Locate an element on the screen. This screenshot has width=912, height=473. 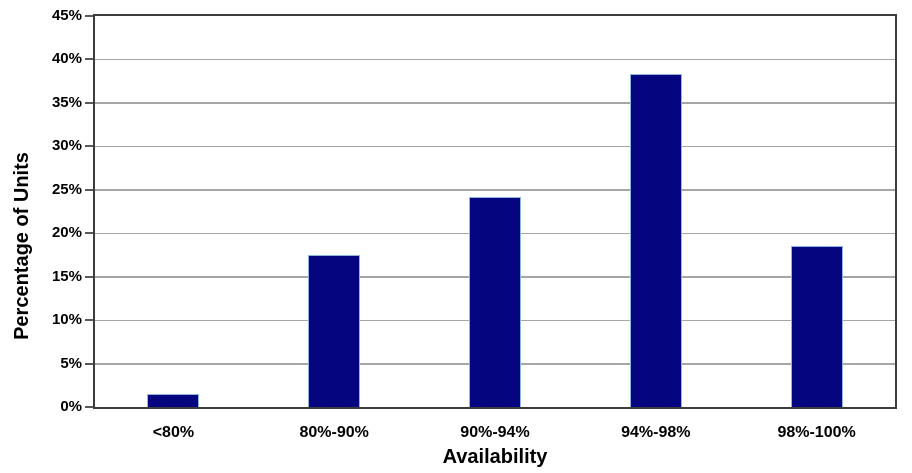
x-tick-label: 94%-98% is located at coordinates (656, 432).